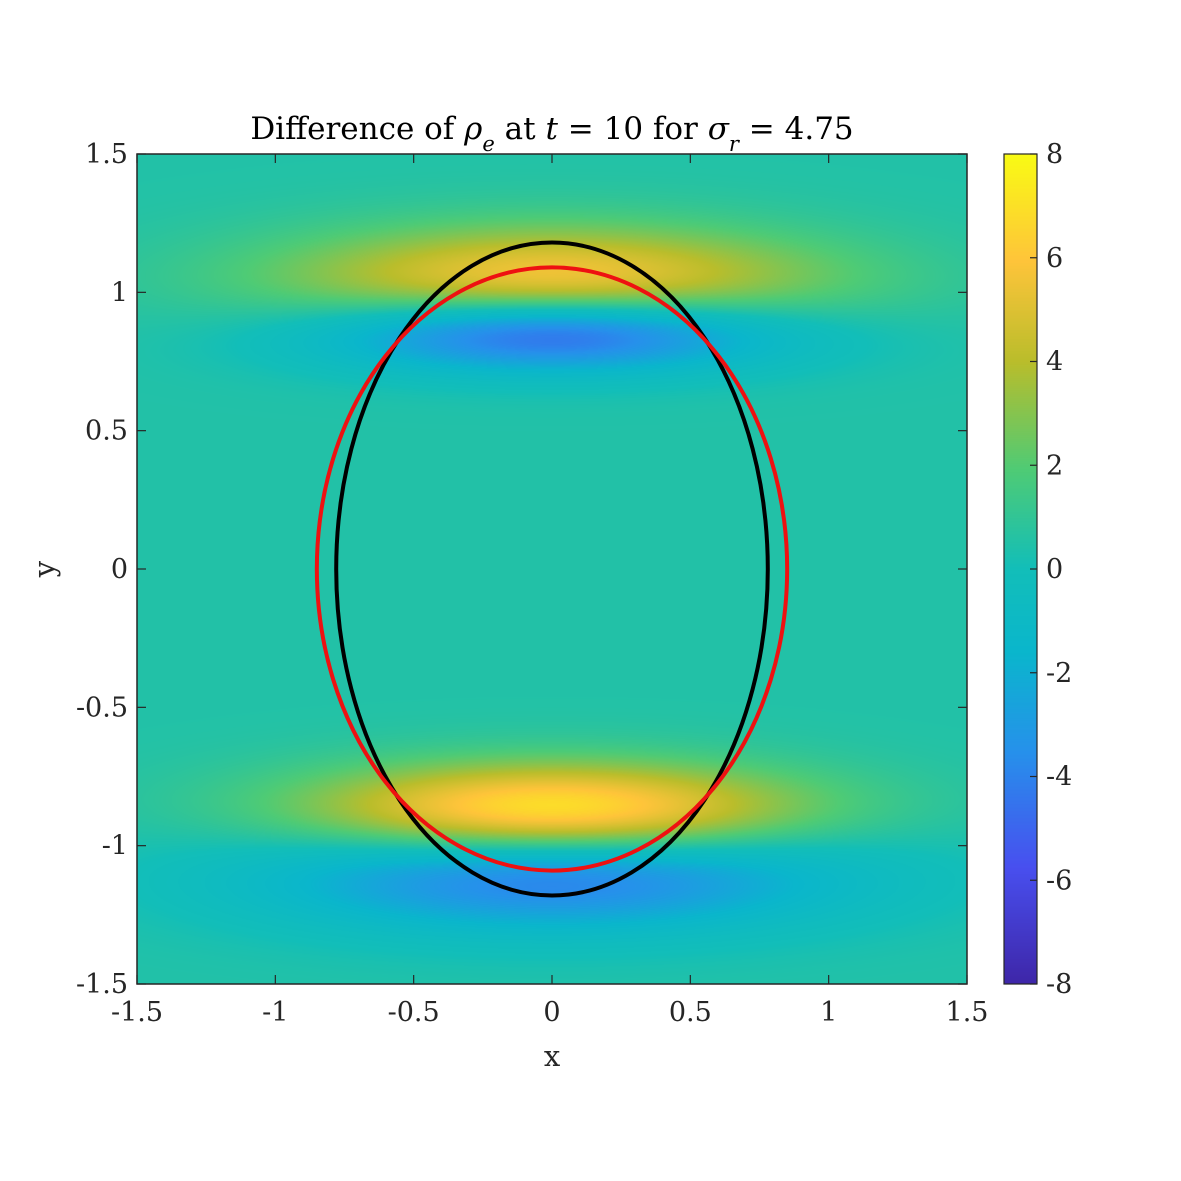  I want to click on colorbar-tick-label: 6, so click(1054, 258).